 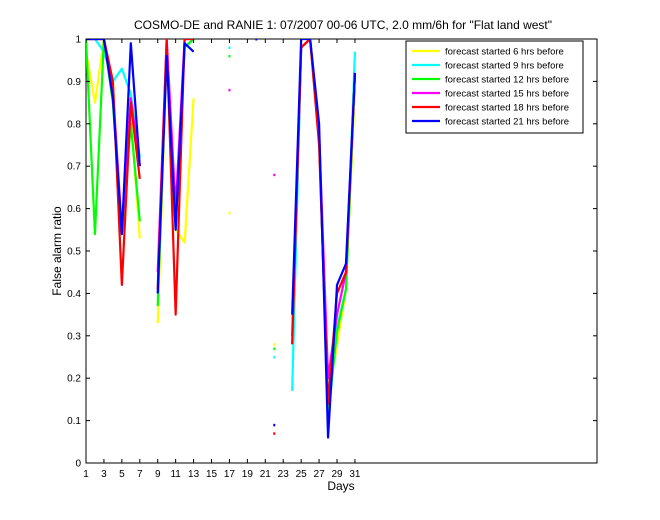 I want to click on x-tick-label: 9, so click(x=158, y=474).